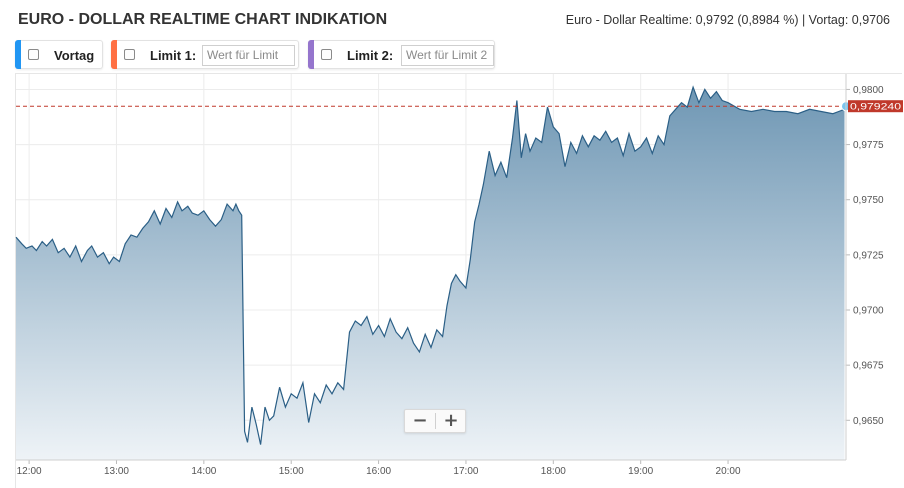 The image size is (904, 488). Describe the element at coordinates (868, 200) in the screenshot. I see `y-tick-label: 0,9750` at that location.